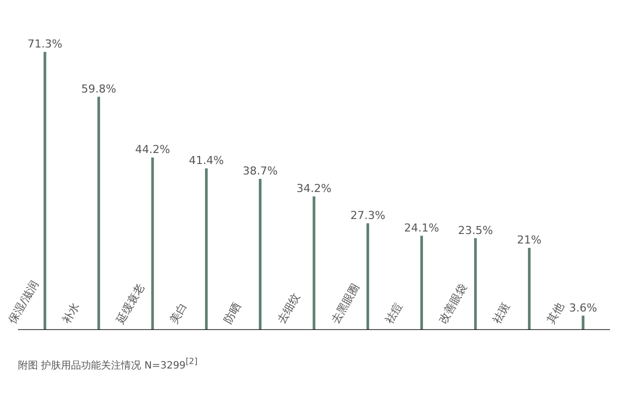 This screenshot has height=393, width=640. What do you see at coordinates (232, 313) in the screenshot?
I see `x-tick-label: 防晒` at bounding box center [232, 313].